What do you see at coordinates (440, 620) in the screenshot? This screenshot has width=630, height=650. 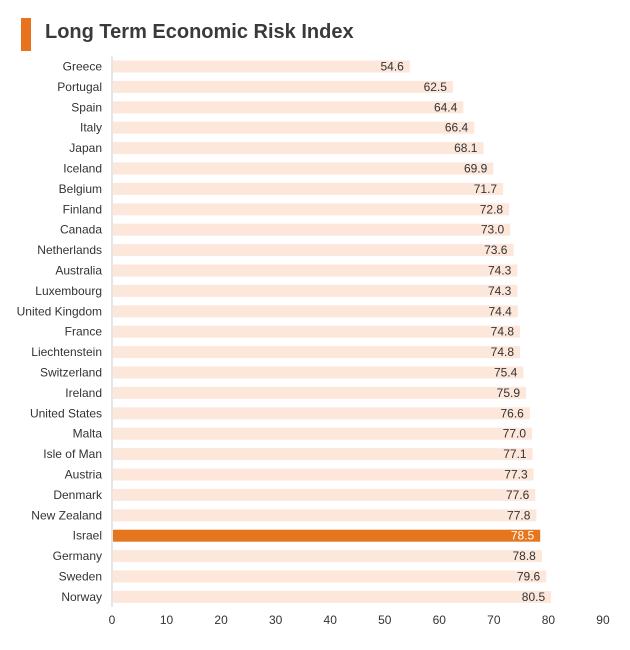 I see `x-tick-label: 60` at bounding box center [440, 620].